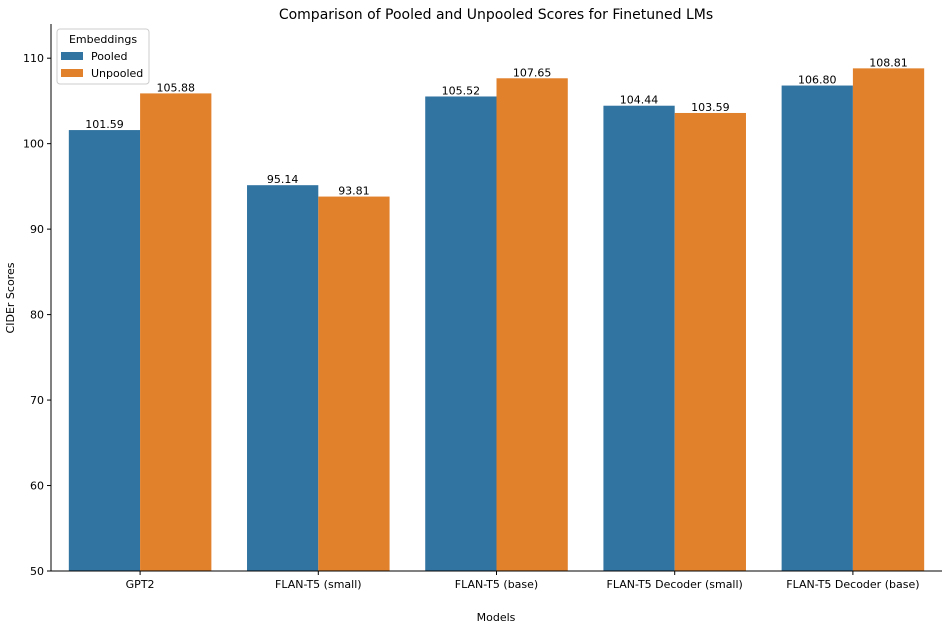 Image resolution: width=946 pixels, height=629 pixels. What do you see at coordinates (103, 39) in the screenshot?
I see `legend-title: Embeddings` at bounding box center [103, 39].